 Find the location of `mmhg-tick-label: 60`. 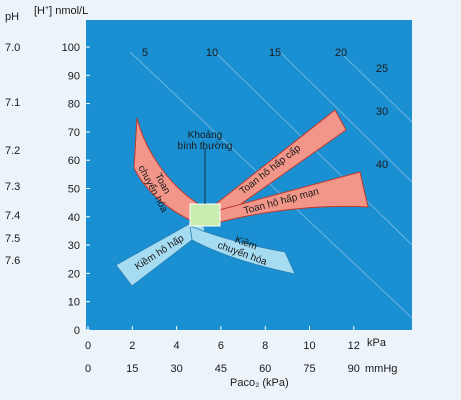

mmhg-tick-label: 60 is located at coordinates (265, 369).